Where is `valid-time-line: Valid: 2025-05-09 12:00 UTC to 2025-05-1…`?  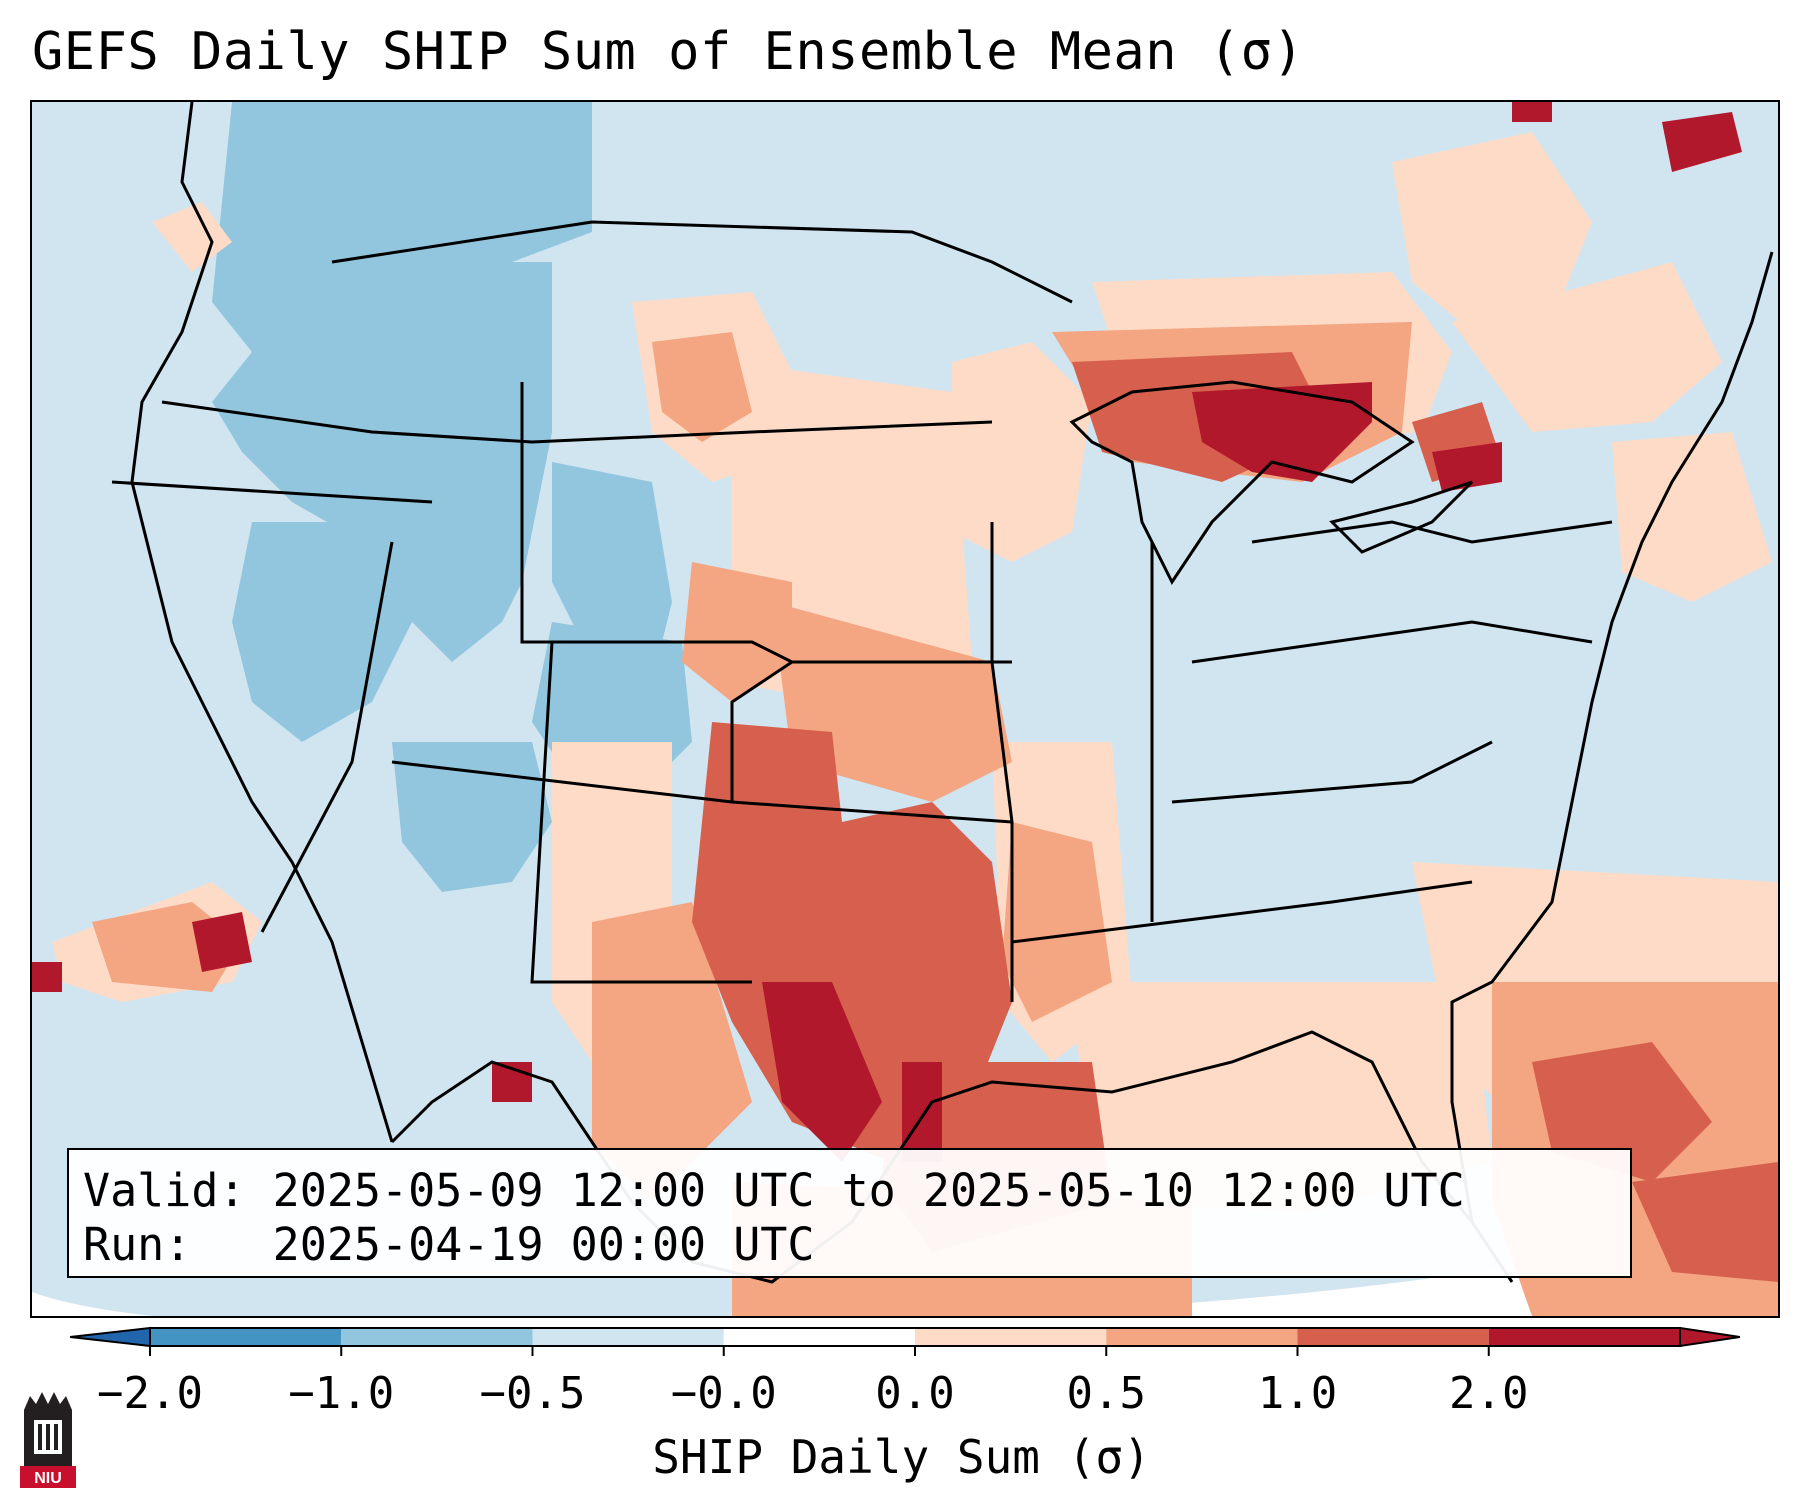 valid-time-line: Valid: 2025-05-09 12:00 UTC to 2025-05-1… is located at coordinates (774, 1190).